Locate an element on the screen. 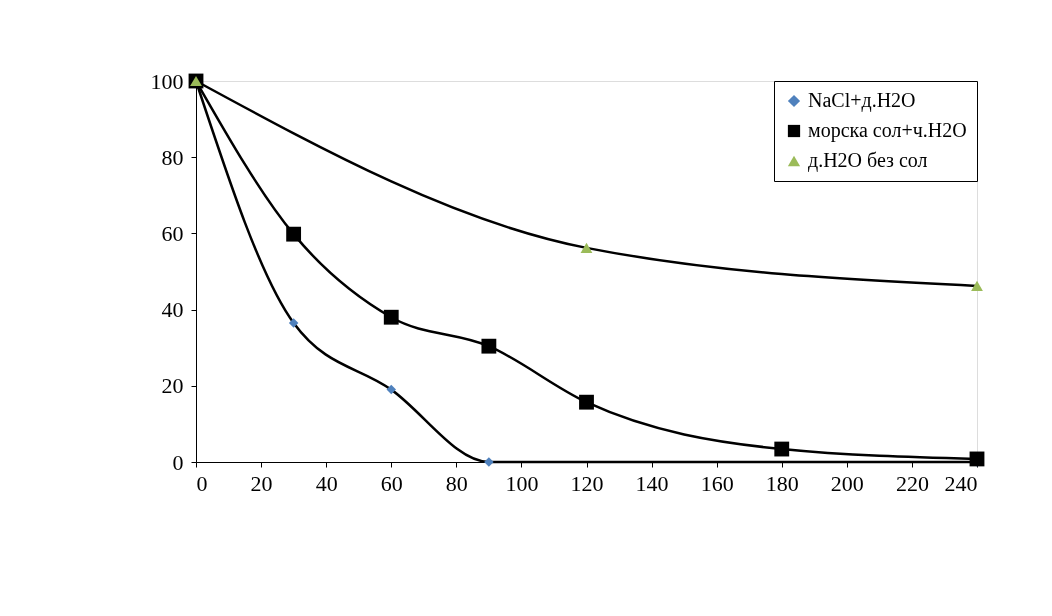 The width and height of the screenshot is (1052, 616). x-tick-label: 60 is located at coordinates (391, 483).